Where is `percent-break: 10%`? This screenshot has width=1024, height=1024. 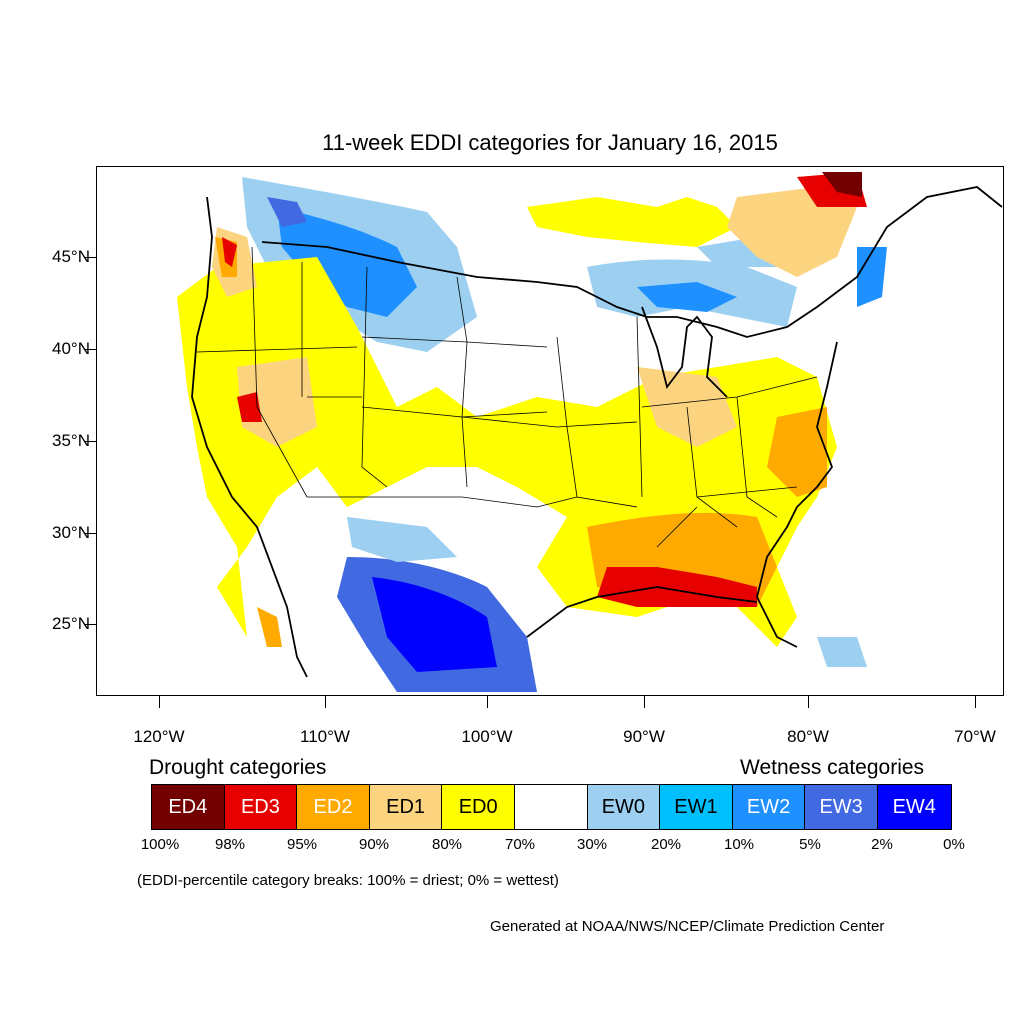 percent-break: 10% is located at coordinates (739, 844).